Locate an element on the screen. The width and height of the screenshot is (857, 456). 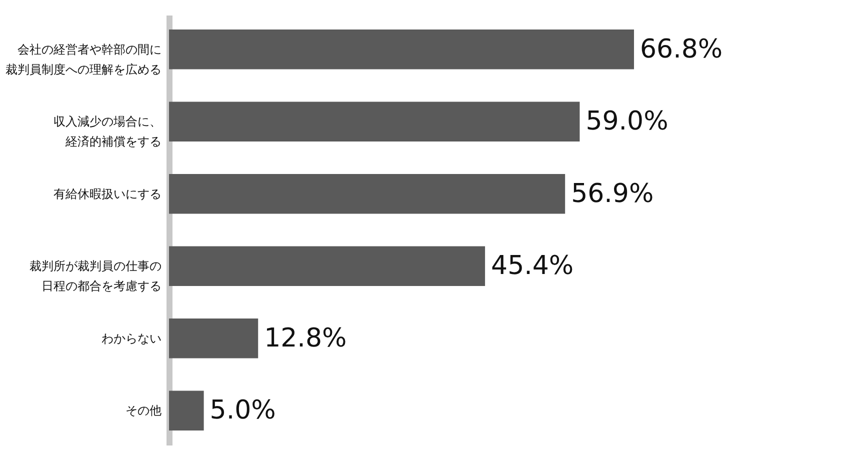
y-tick-label: その他 is located at coordinates (144, 411).